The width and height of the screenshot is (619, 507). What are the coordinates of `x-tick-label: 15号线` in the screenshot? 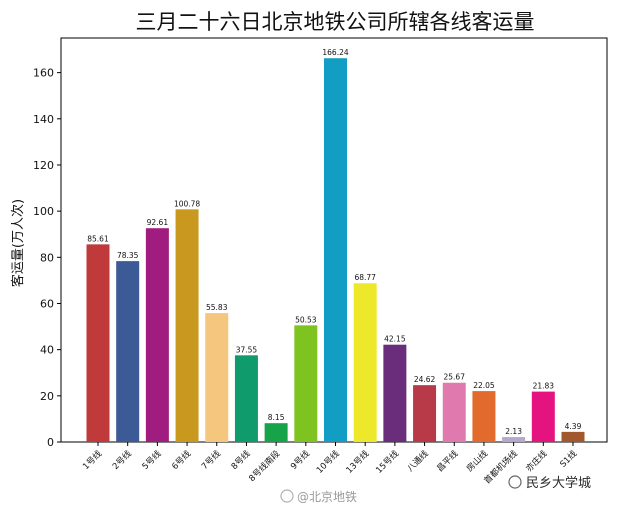 It's located at (388, 462).